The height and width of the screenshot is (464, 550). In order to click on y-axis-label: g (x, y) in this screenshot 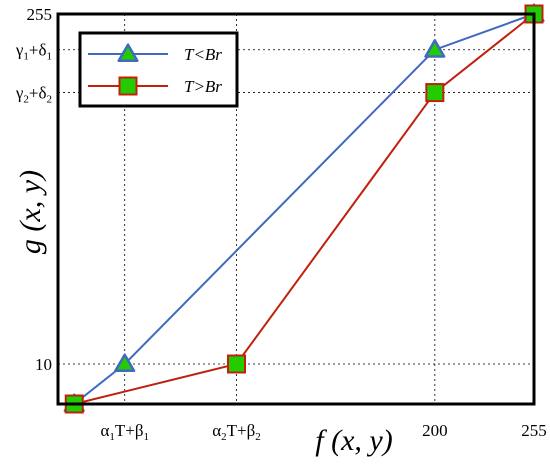, I will do `click(30, 212)`.